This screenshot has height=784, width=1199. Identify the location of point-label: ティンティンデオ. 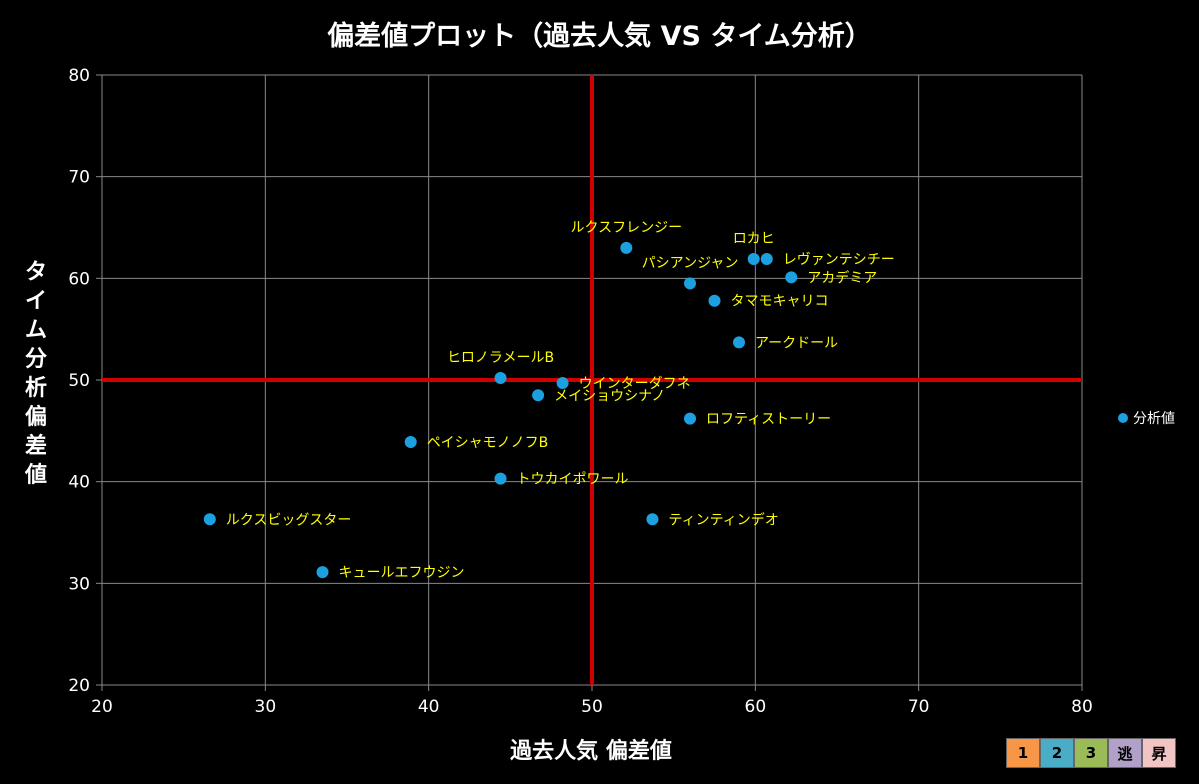
(723, 519).